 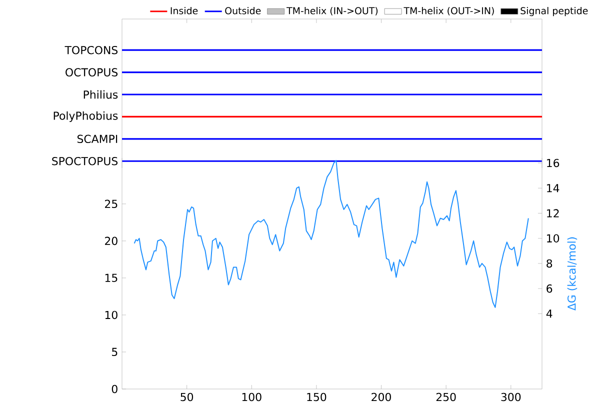 I want to click on y2-tick-label: 6, so click(x=549, y=288).